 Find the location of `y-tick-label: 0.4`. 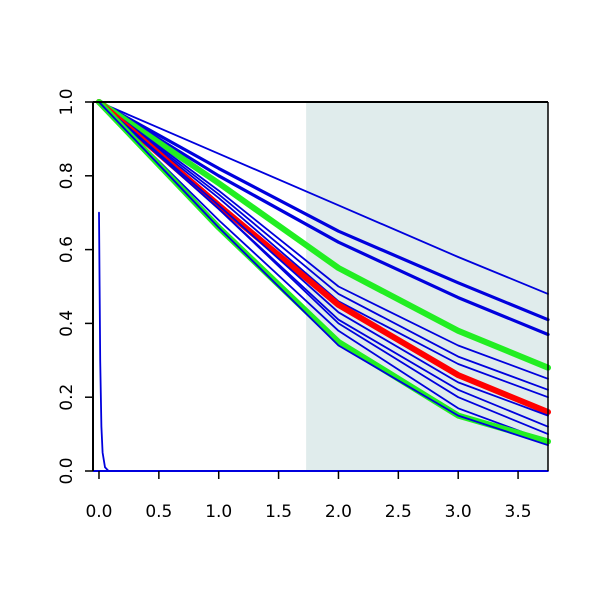

y-tick-label: 0.4 is located at coordinates (67, 323).